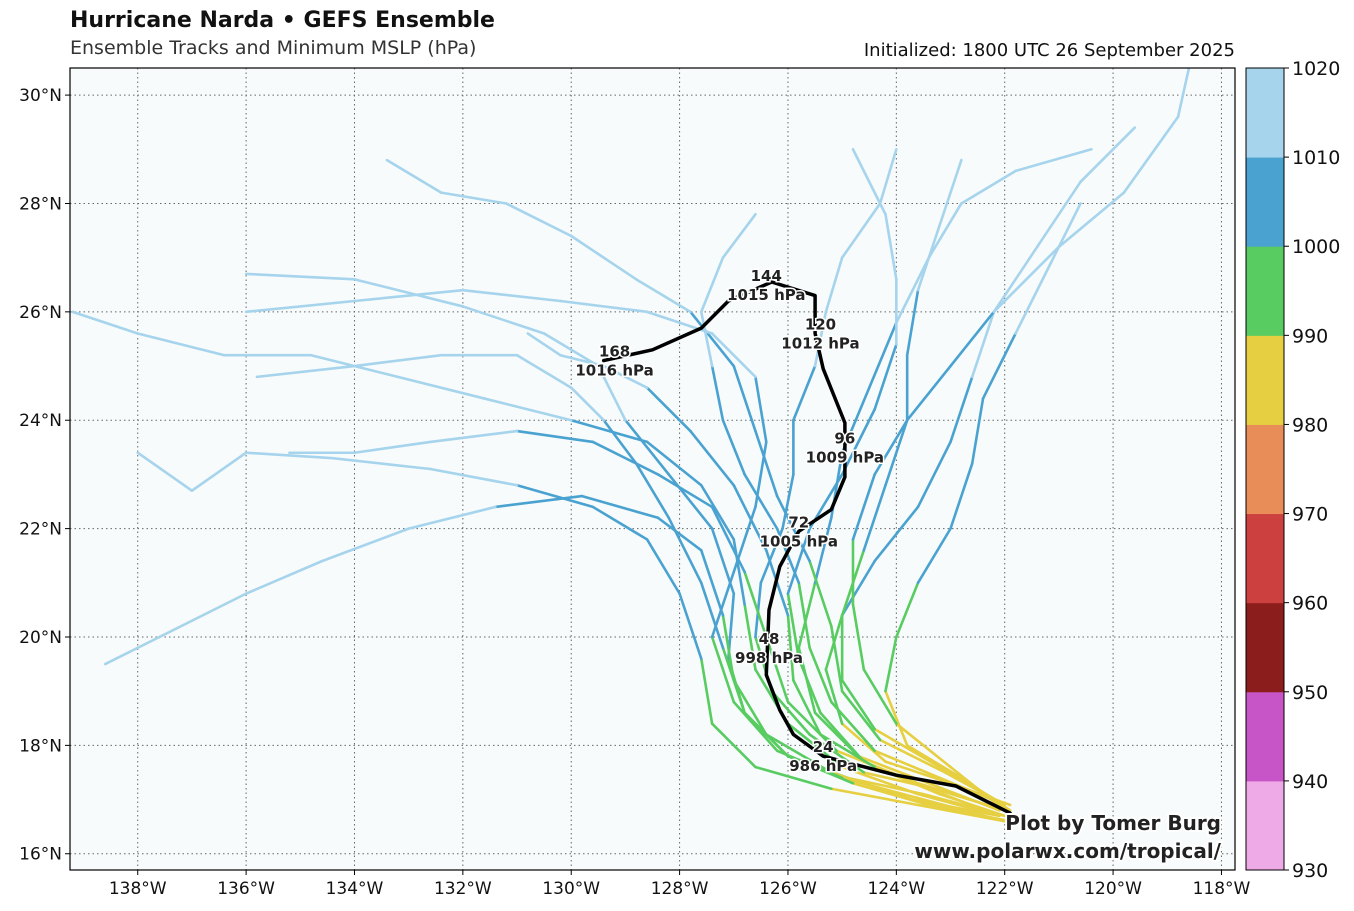 This screenshot has width=1354, height=911. Describe the element at coordinates (1049, 50) in the screenshot. I see `initialized-time: Initialized: 1800 UTC 26 September 2025` at that location.